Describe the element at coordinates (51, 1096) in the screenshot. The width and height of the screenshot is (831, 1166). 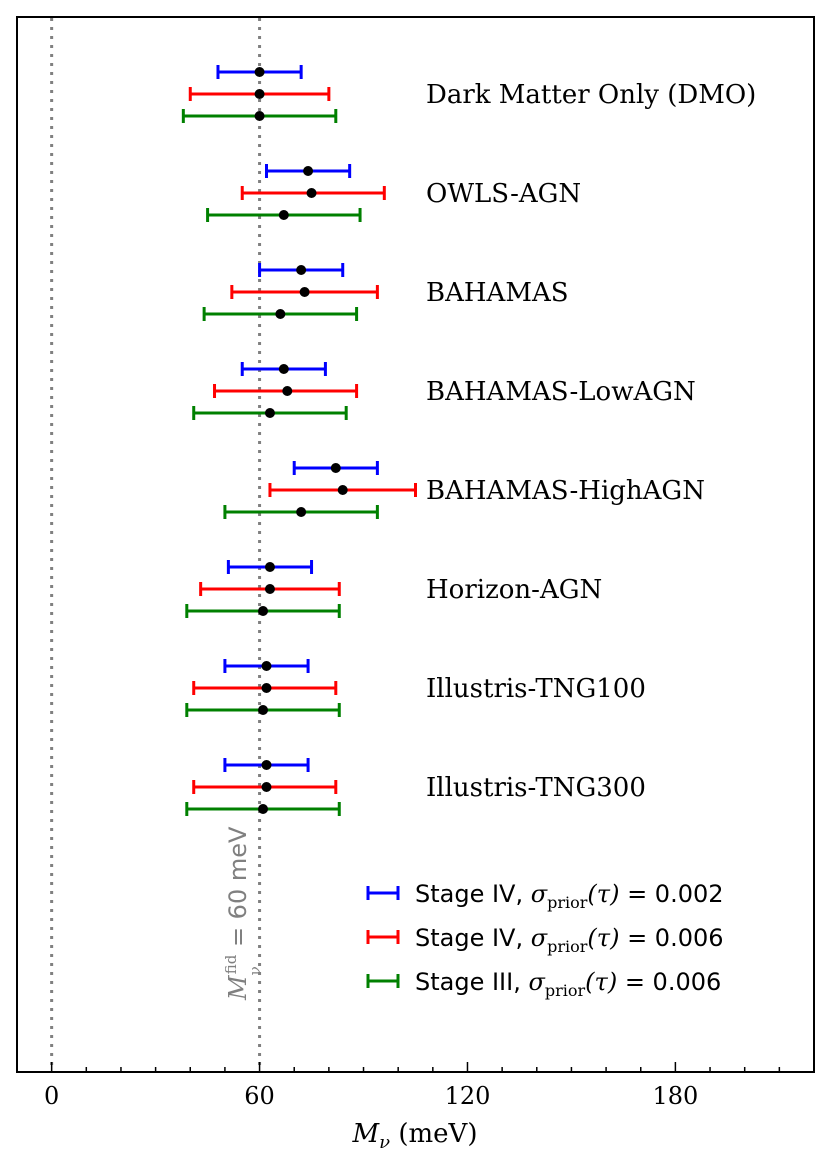
I see `x-tick-label: 0` at that location.